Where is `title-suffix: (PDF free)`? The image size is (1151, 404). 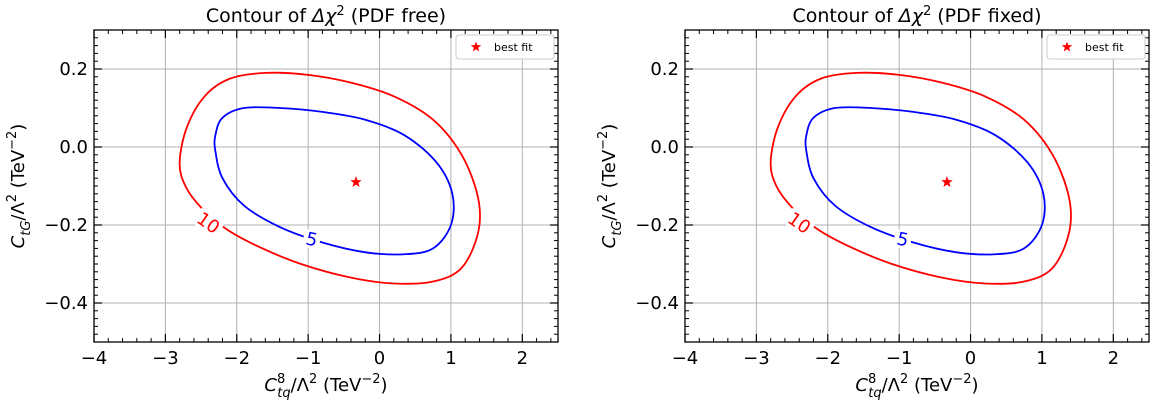
title-suffix: (PDF free) is located at coordinates (395, 16).